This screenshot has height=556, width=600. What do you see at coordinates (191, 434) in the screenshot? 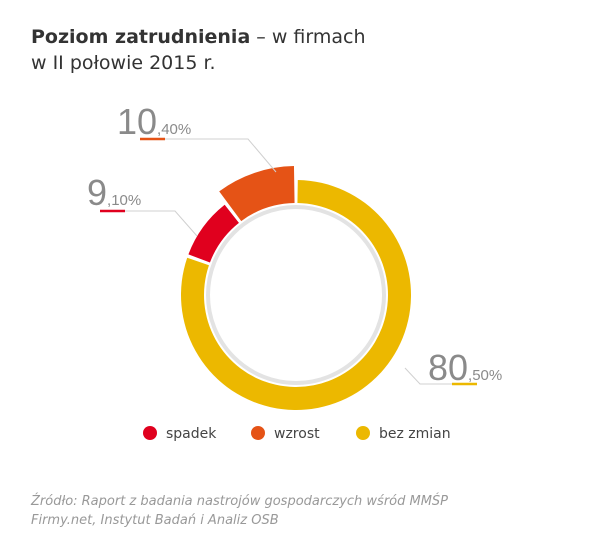
I see `legend-label-spadek: spadek` at bounding box center [191, 434].